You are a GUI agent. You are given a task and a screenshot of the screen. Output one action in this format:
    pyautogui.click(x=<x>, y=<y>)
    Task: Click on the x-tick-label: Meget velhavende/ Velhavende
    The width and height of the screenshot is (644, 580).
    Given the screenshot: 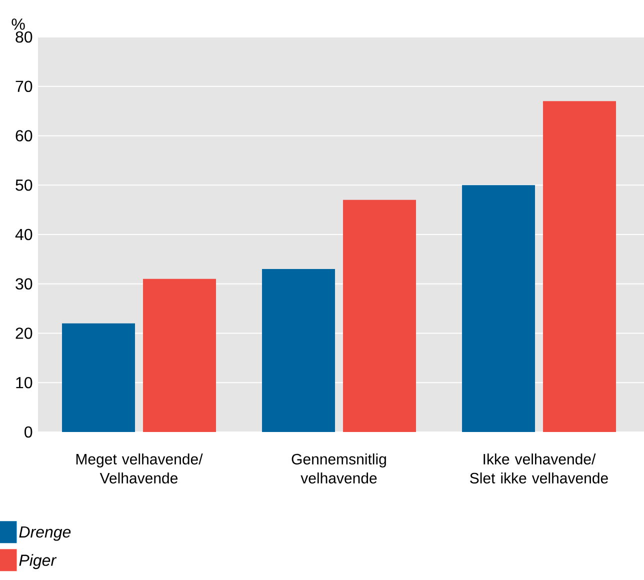 What is the action you would take?
    pyautogui.click(x=139, y=468)
    